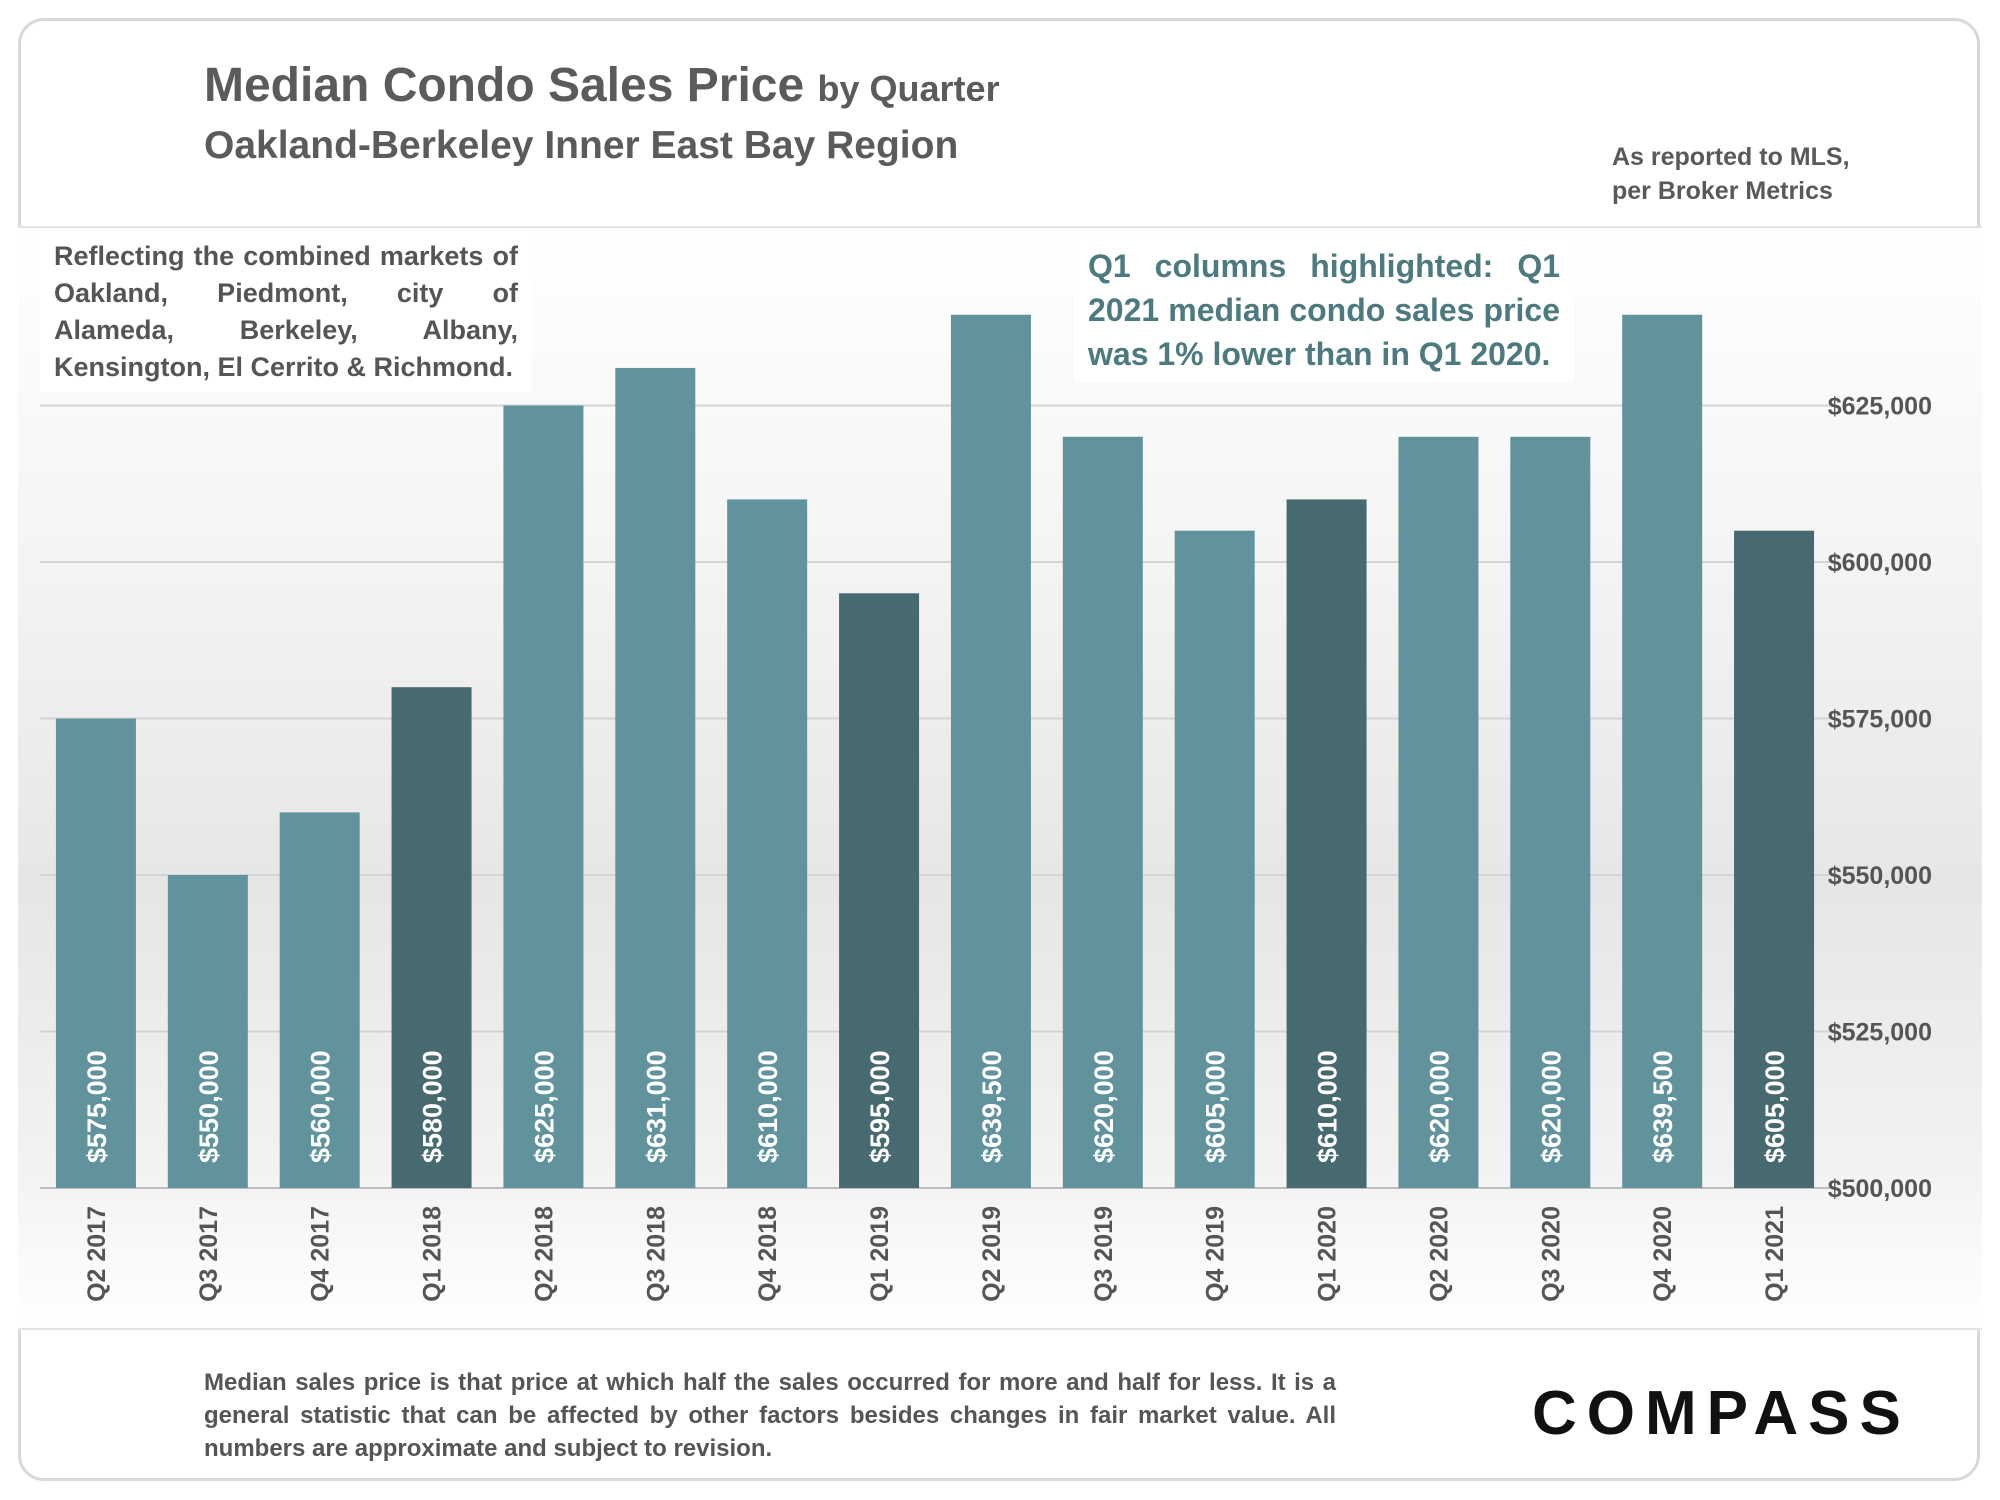  Describe the element at coordinates (1880, 1033) in the screenshot. I see `y-tick-label: $525,000` at that location.